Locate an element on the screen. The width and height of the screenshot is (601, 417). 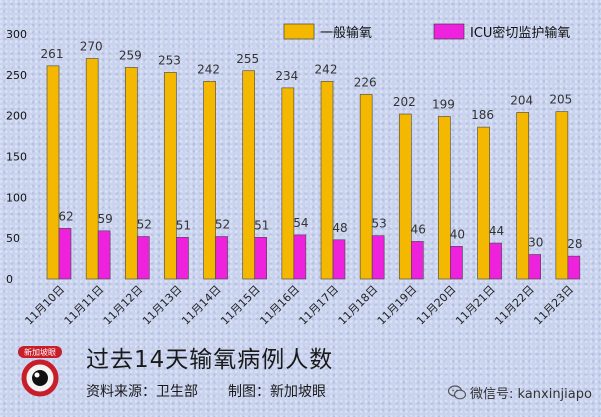
data-label-general: 259 is located at coordinates (130, 55).